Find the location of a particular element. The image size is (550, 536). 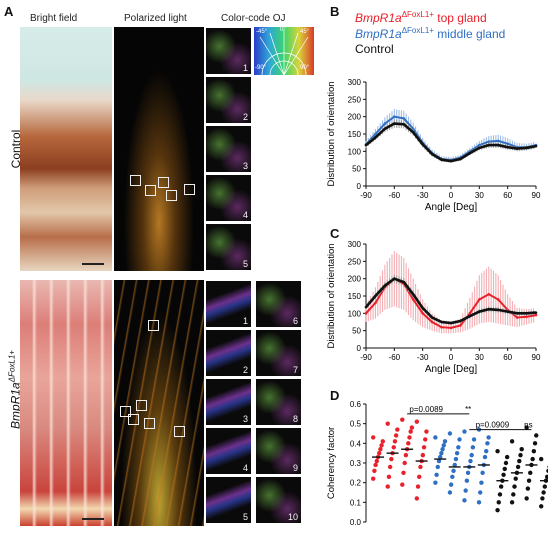

wheel-label-m45: -45° is located at coordinates (262, 32).